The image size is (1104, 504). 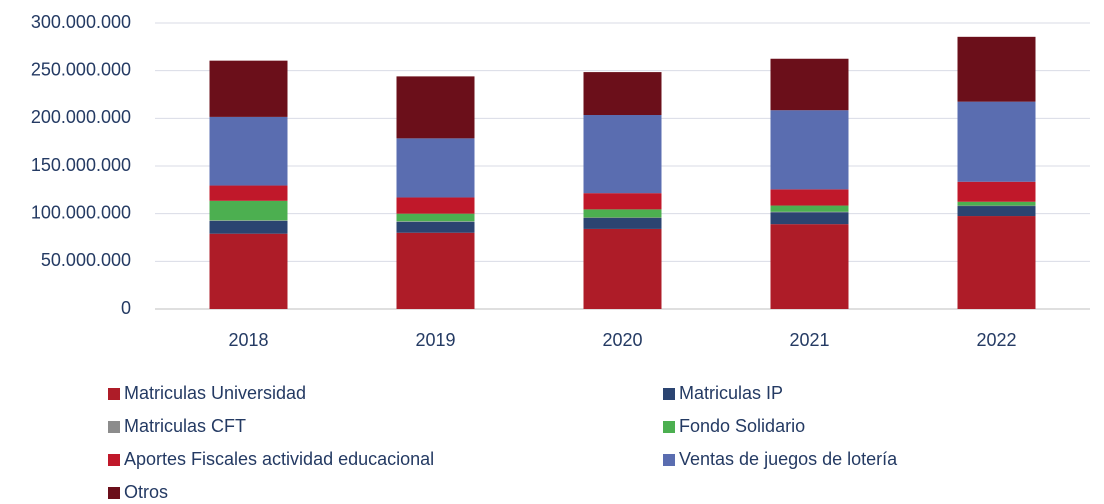 What do you see at coordinates (81, 117) in the screenshot?
I see `y-tick-label: 200.000.000` at bounding box center [81, 117].